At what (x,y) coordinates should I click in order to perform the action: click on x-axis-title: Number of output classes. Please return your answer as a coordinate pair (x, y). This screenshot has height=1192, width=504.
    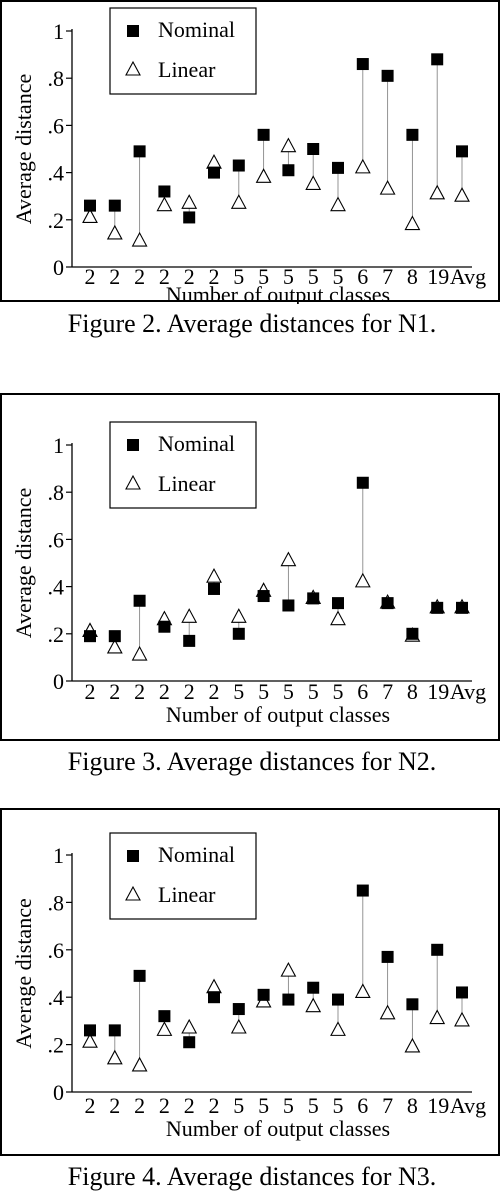
    Looking at the image, I should click on (278, 293).